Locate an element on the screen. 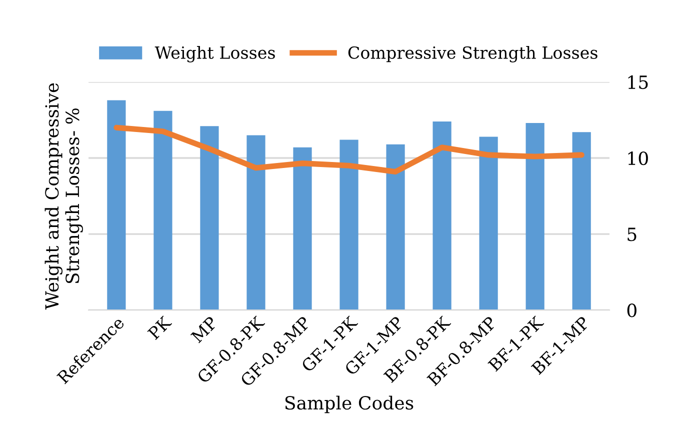 The image size is (681, 443). y-tick-label: 10 is located at coordinates (638, 158).